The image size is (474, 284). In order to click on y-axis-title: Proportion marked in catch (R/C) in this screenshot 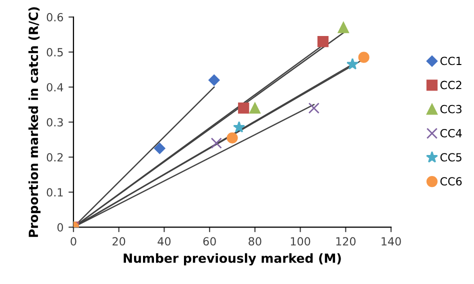, I will do `click(34, 122)`.